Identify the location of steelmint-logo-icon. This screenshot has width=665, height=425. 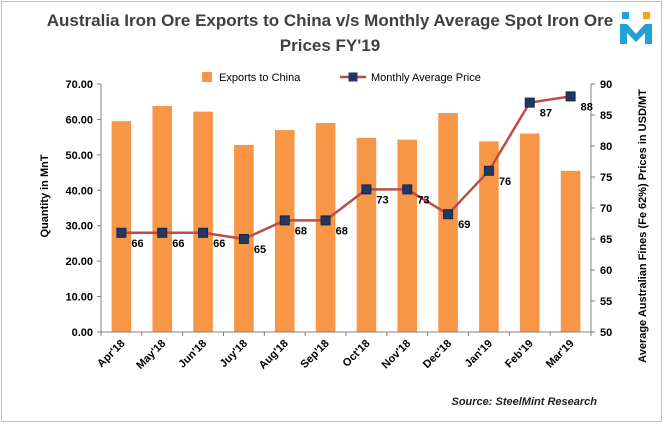
(636, 29).